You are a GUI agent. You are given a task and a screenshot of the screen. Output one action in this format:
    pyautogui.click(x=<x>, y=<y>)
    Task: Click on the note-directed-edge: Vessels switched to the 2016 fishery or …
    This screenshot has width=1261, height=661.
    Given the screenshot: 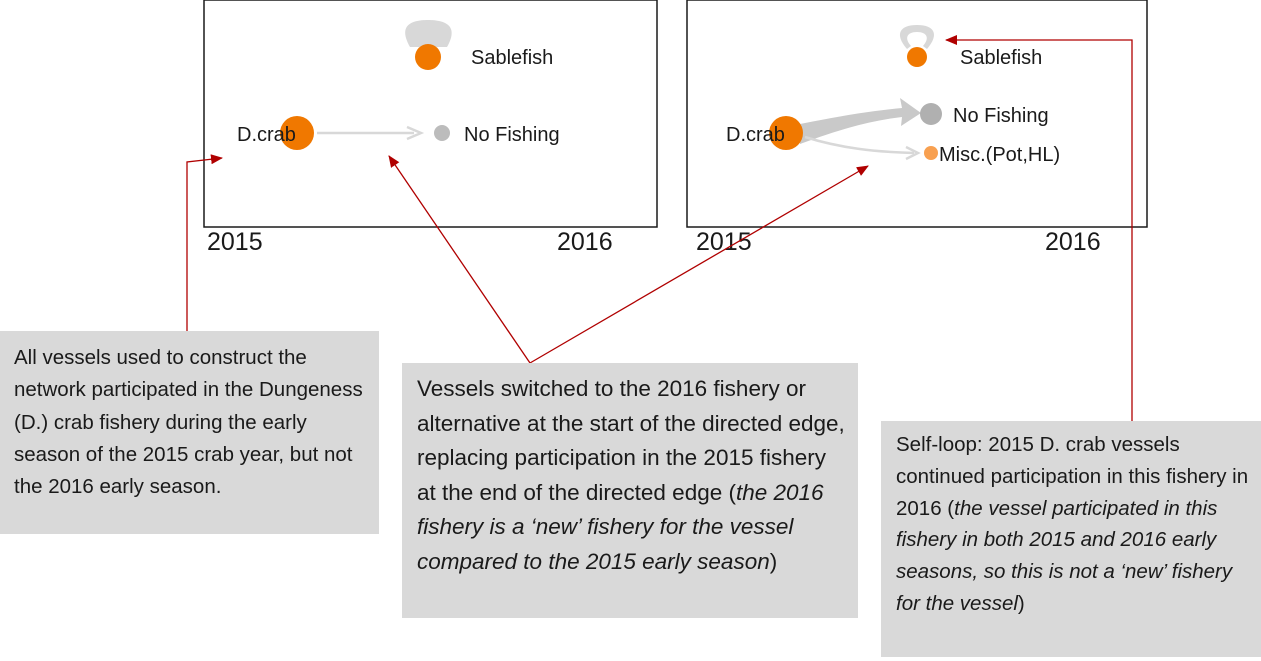 What is the action you would take?
    pyautogui.click(x=630, y=490)
    